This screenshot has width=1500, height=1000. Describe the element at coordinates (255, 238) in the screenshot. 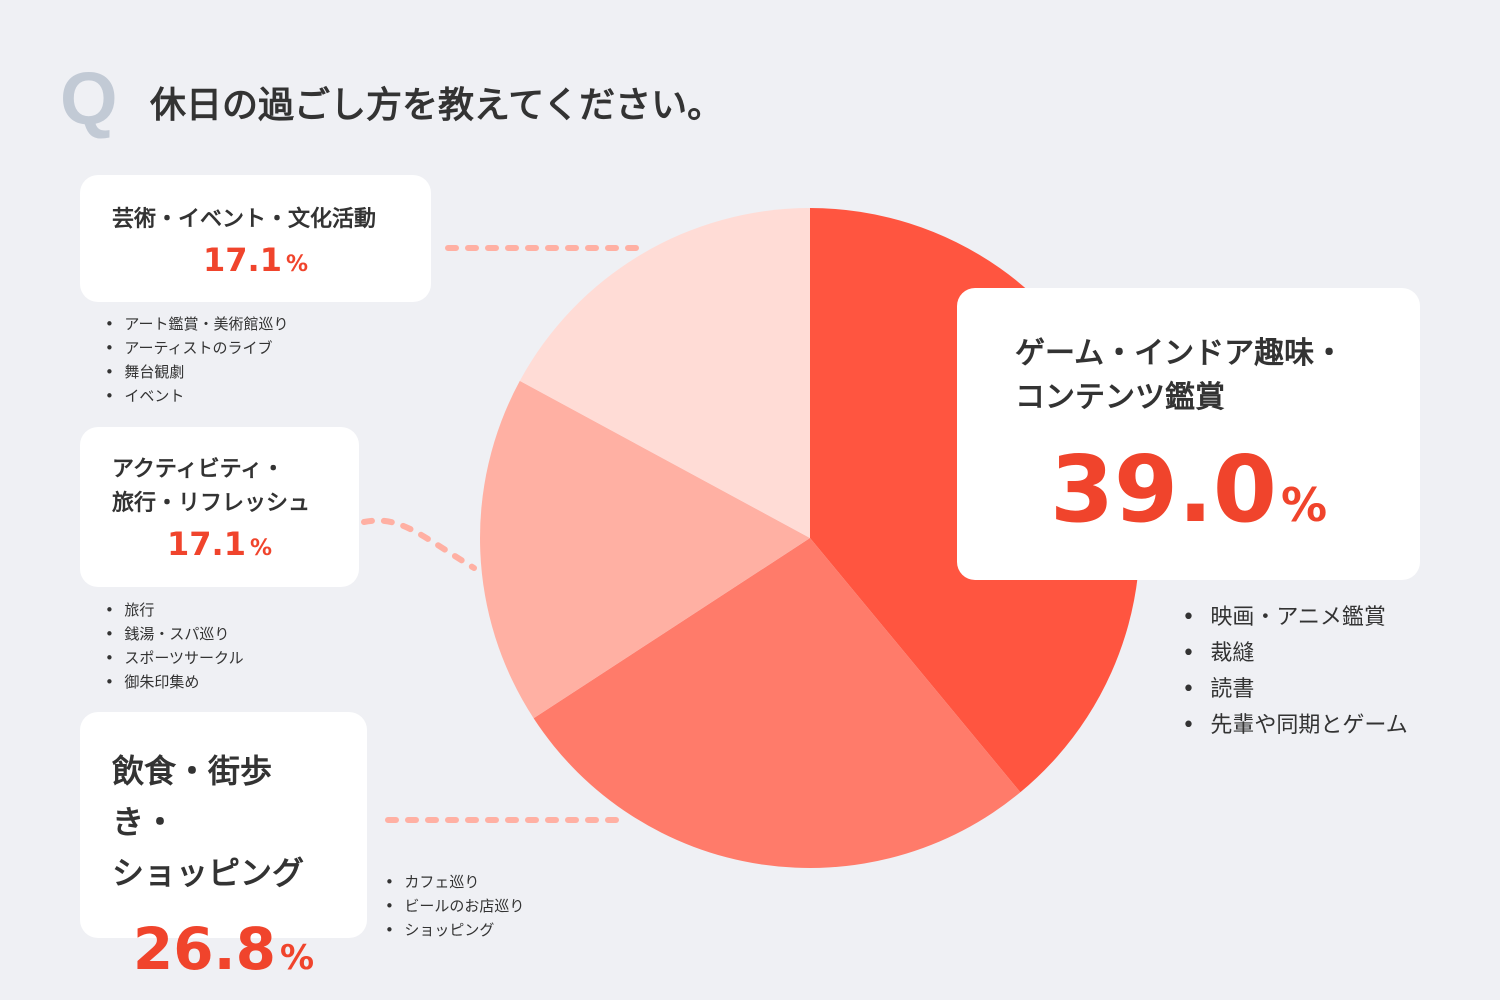

I see `card: 芸術・イベント・文化活動 17.1%` at that location.